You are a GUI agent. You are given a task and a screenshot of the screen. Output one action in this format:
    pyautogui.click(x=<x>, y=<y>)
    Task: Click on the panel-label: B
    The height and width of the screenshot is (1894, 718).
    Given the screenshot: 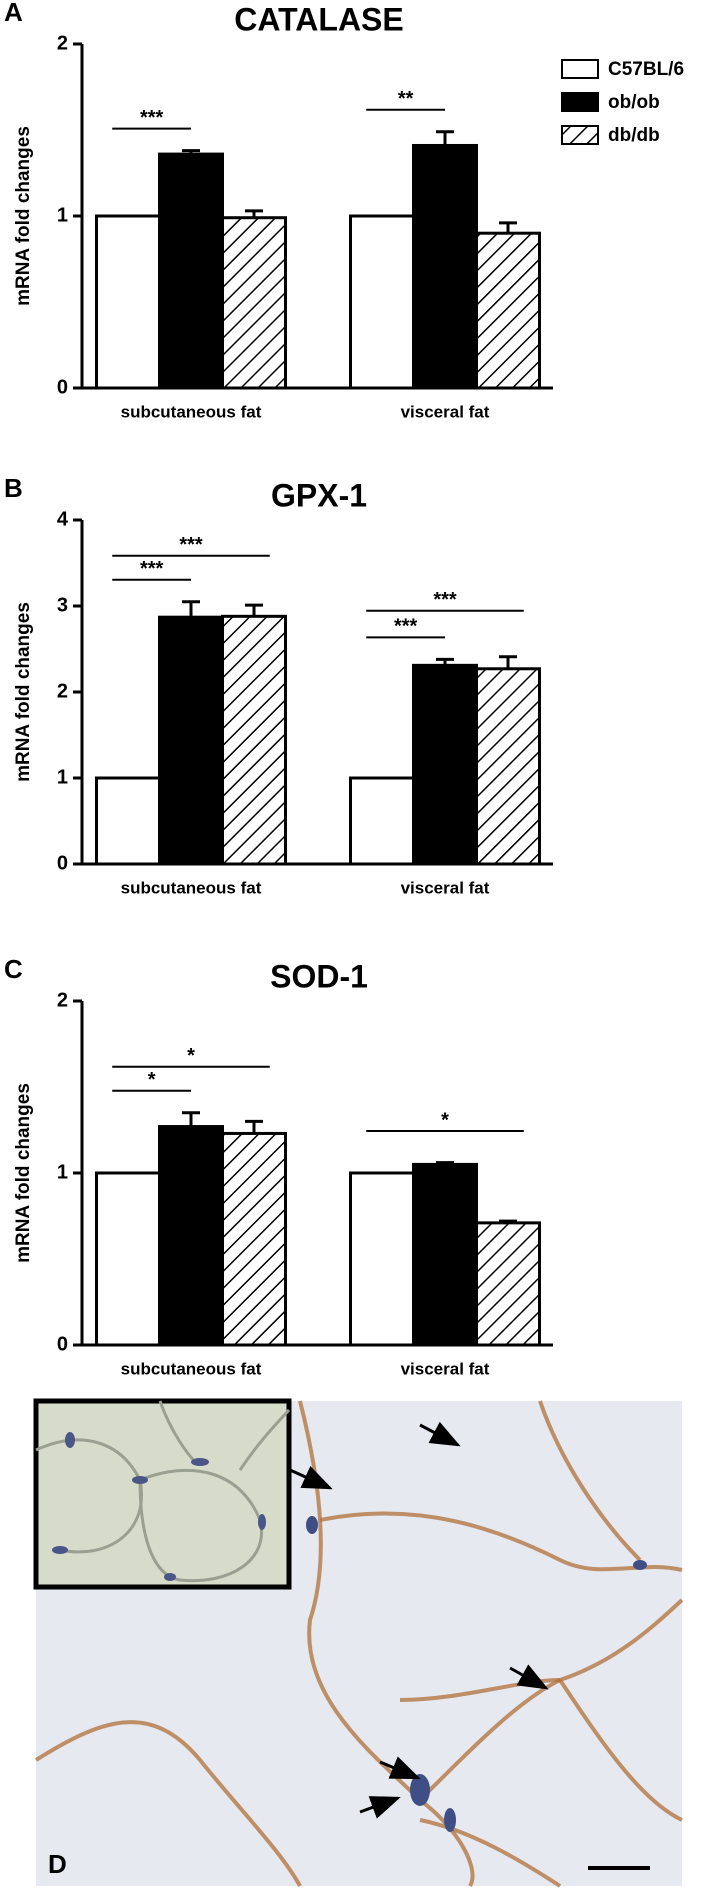 What is the action you would take?
    pyautogui.click(x=13, y=488)
    